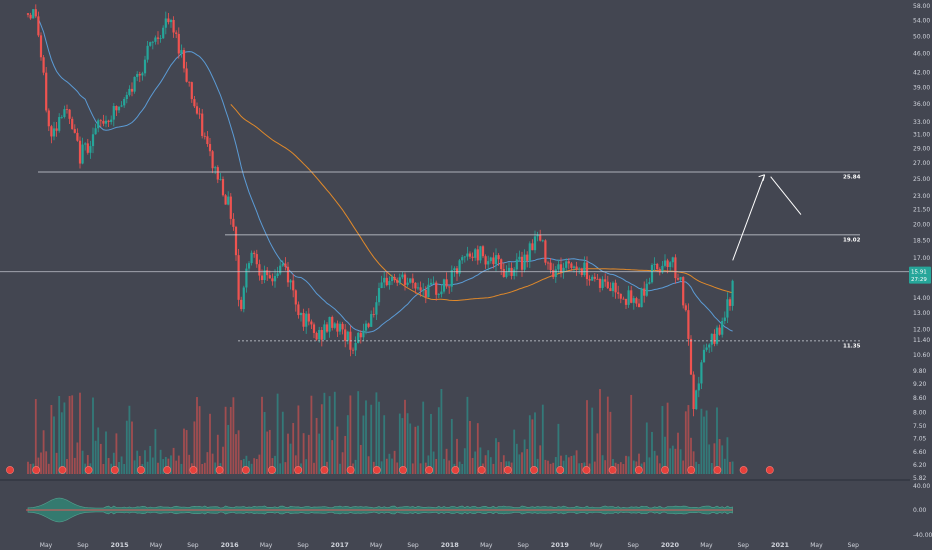 Image resolution: width=932 pixels, height=550 pixels. What do you see at coordinates (523, 545) in the screenshot?
I see `time-tick-label: Sep` at bounding box center [523, 545].